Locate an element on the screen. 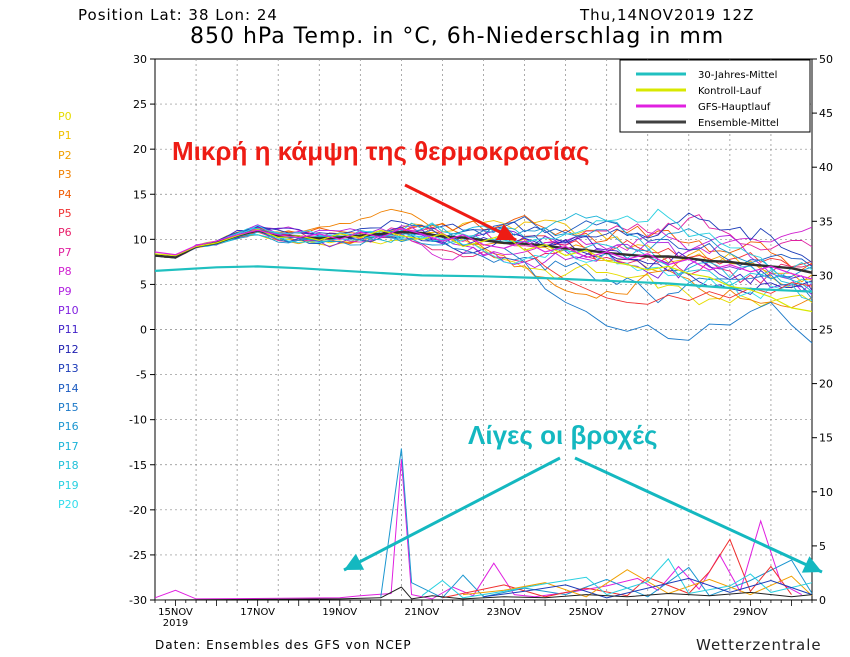  precip-line-p5 is located at coordinates (617, 568).